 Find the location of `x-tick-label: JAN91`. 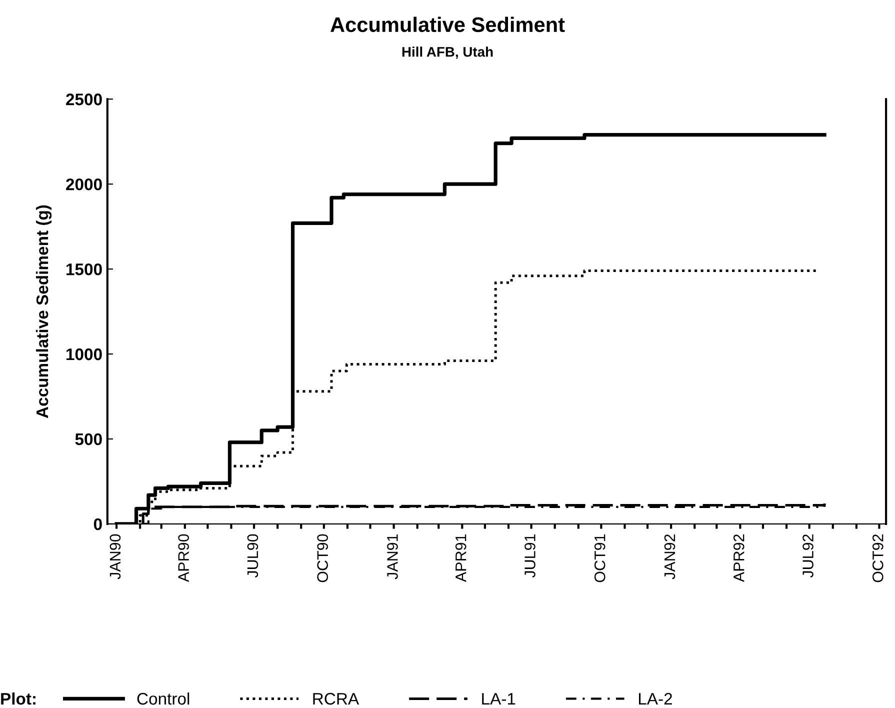

x-tick-label: JAN91 is located at coordinates (392, 557).